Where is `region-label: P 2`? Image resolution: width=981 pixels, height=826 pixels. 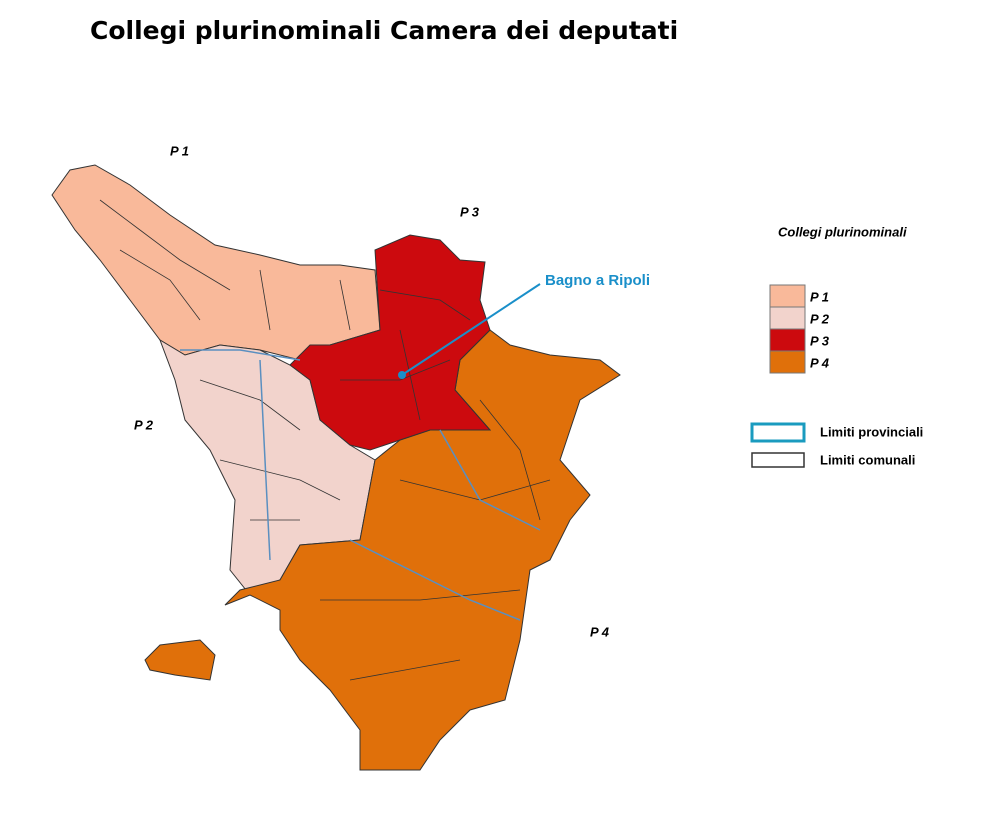
region-label: P 2 is located at coordinates (144, 424).